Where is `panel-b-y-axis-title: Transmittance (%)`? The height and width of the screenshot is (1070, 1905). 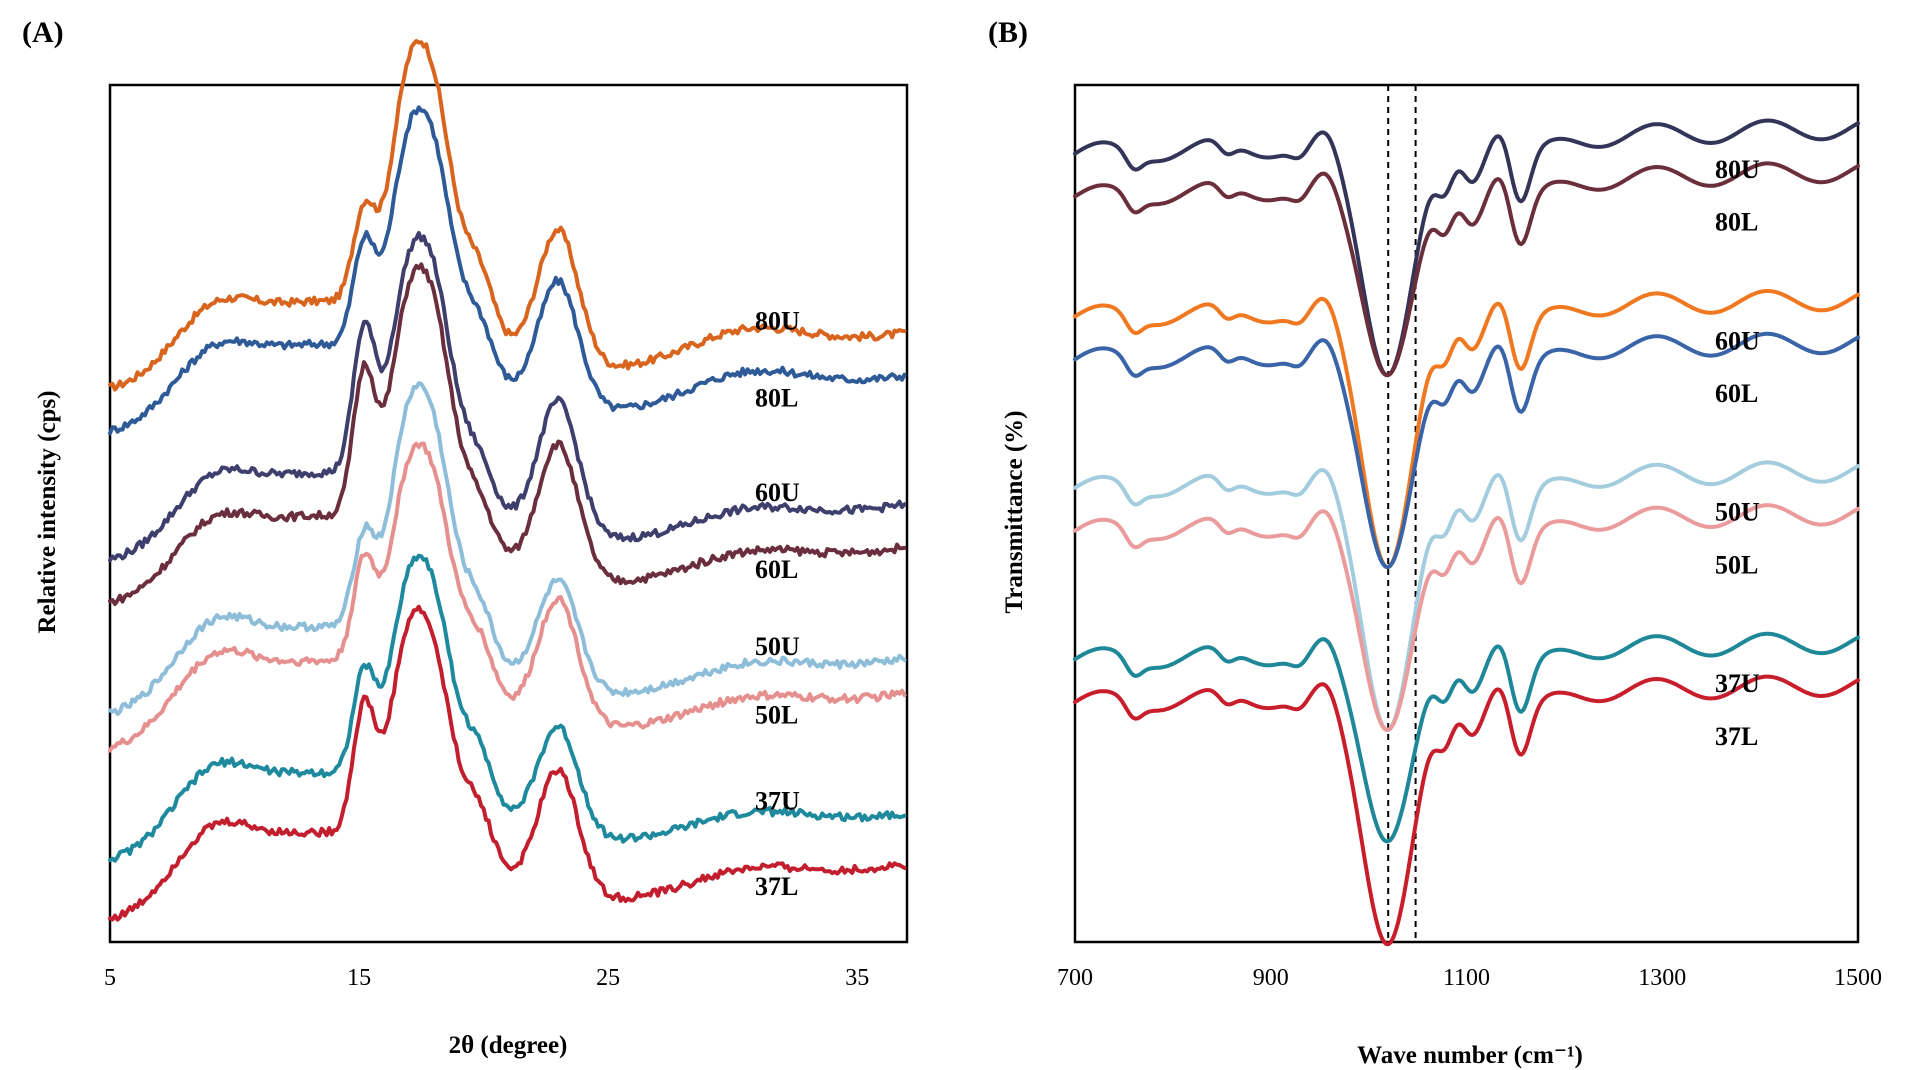 panel-b-y-axis-title: Transmittance (%) is located at coordinates (1014, 512).